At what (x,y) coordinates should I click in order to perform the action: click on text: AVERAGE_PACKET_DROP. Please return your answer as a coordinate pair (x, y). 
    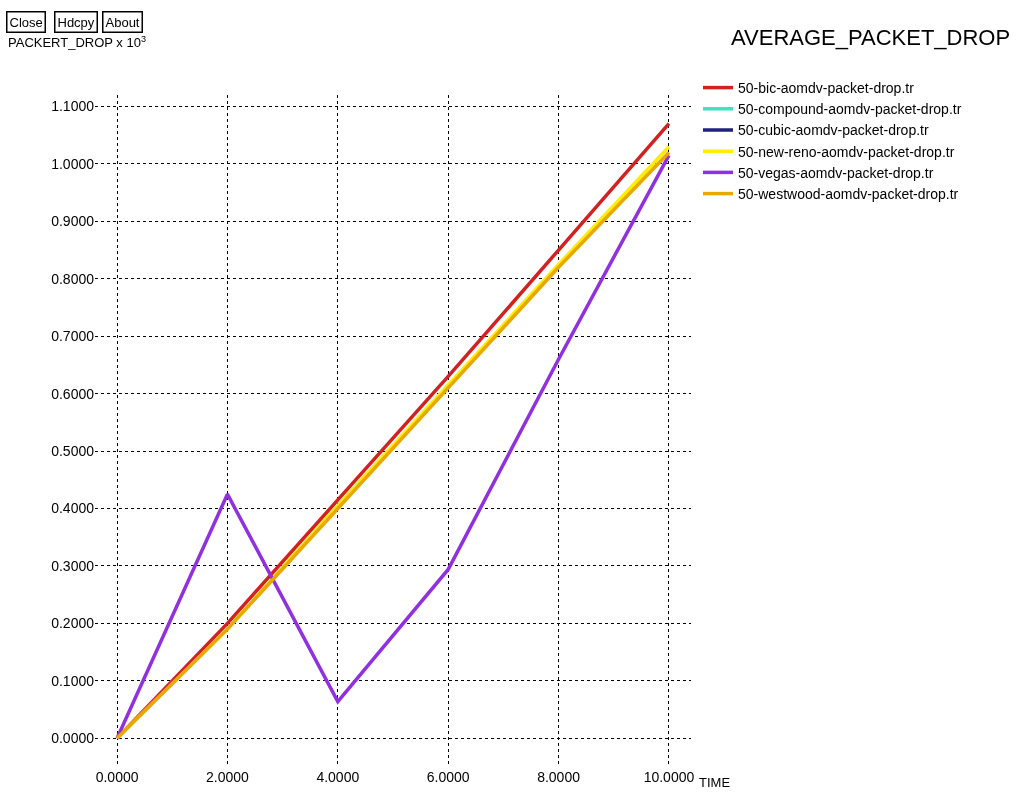
    Looking at the image, I should click on (871, 37).